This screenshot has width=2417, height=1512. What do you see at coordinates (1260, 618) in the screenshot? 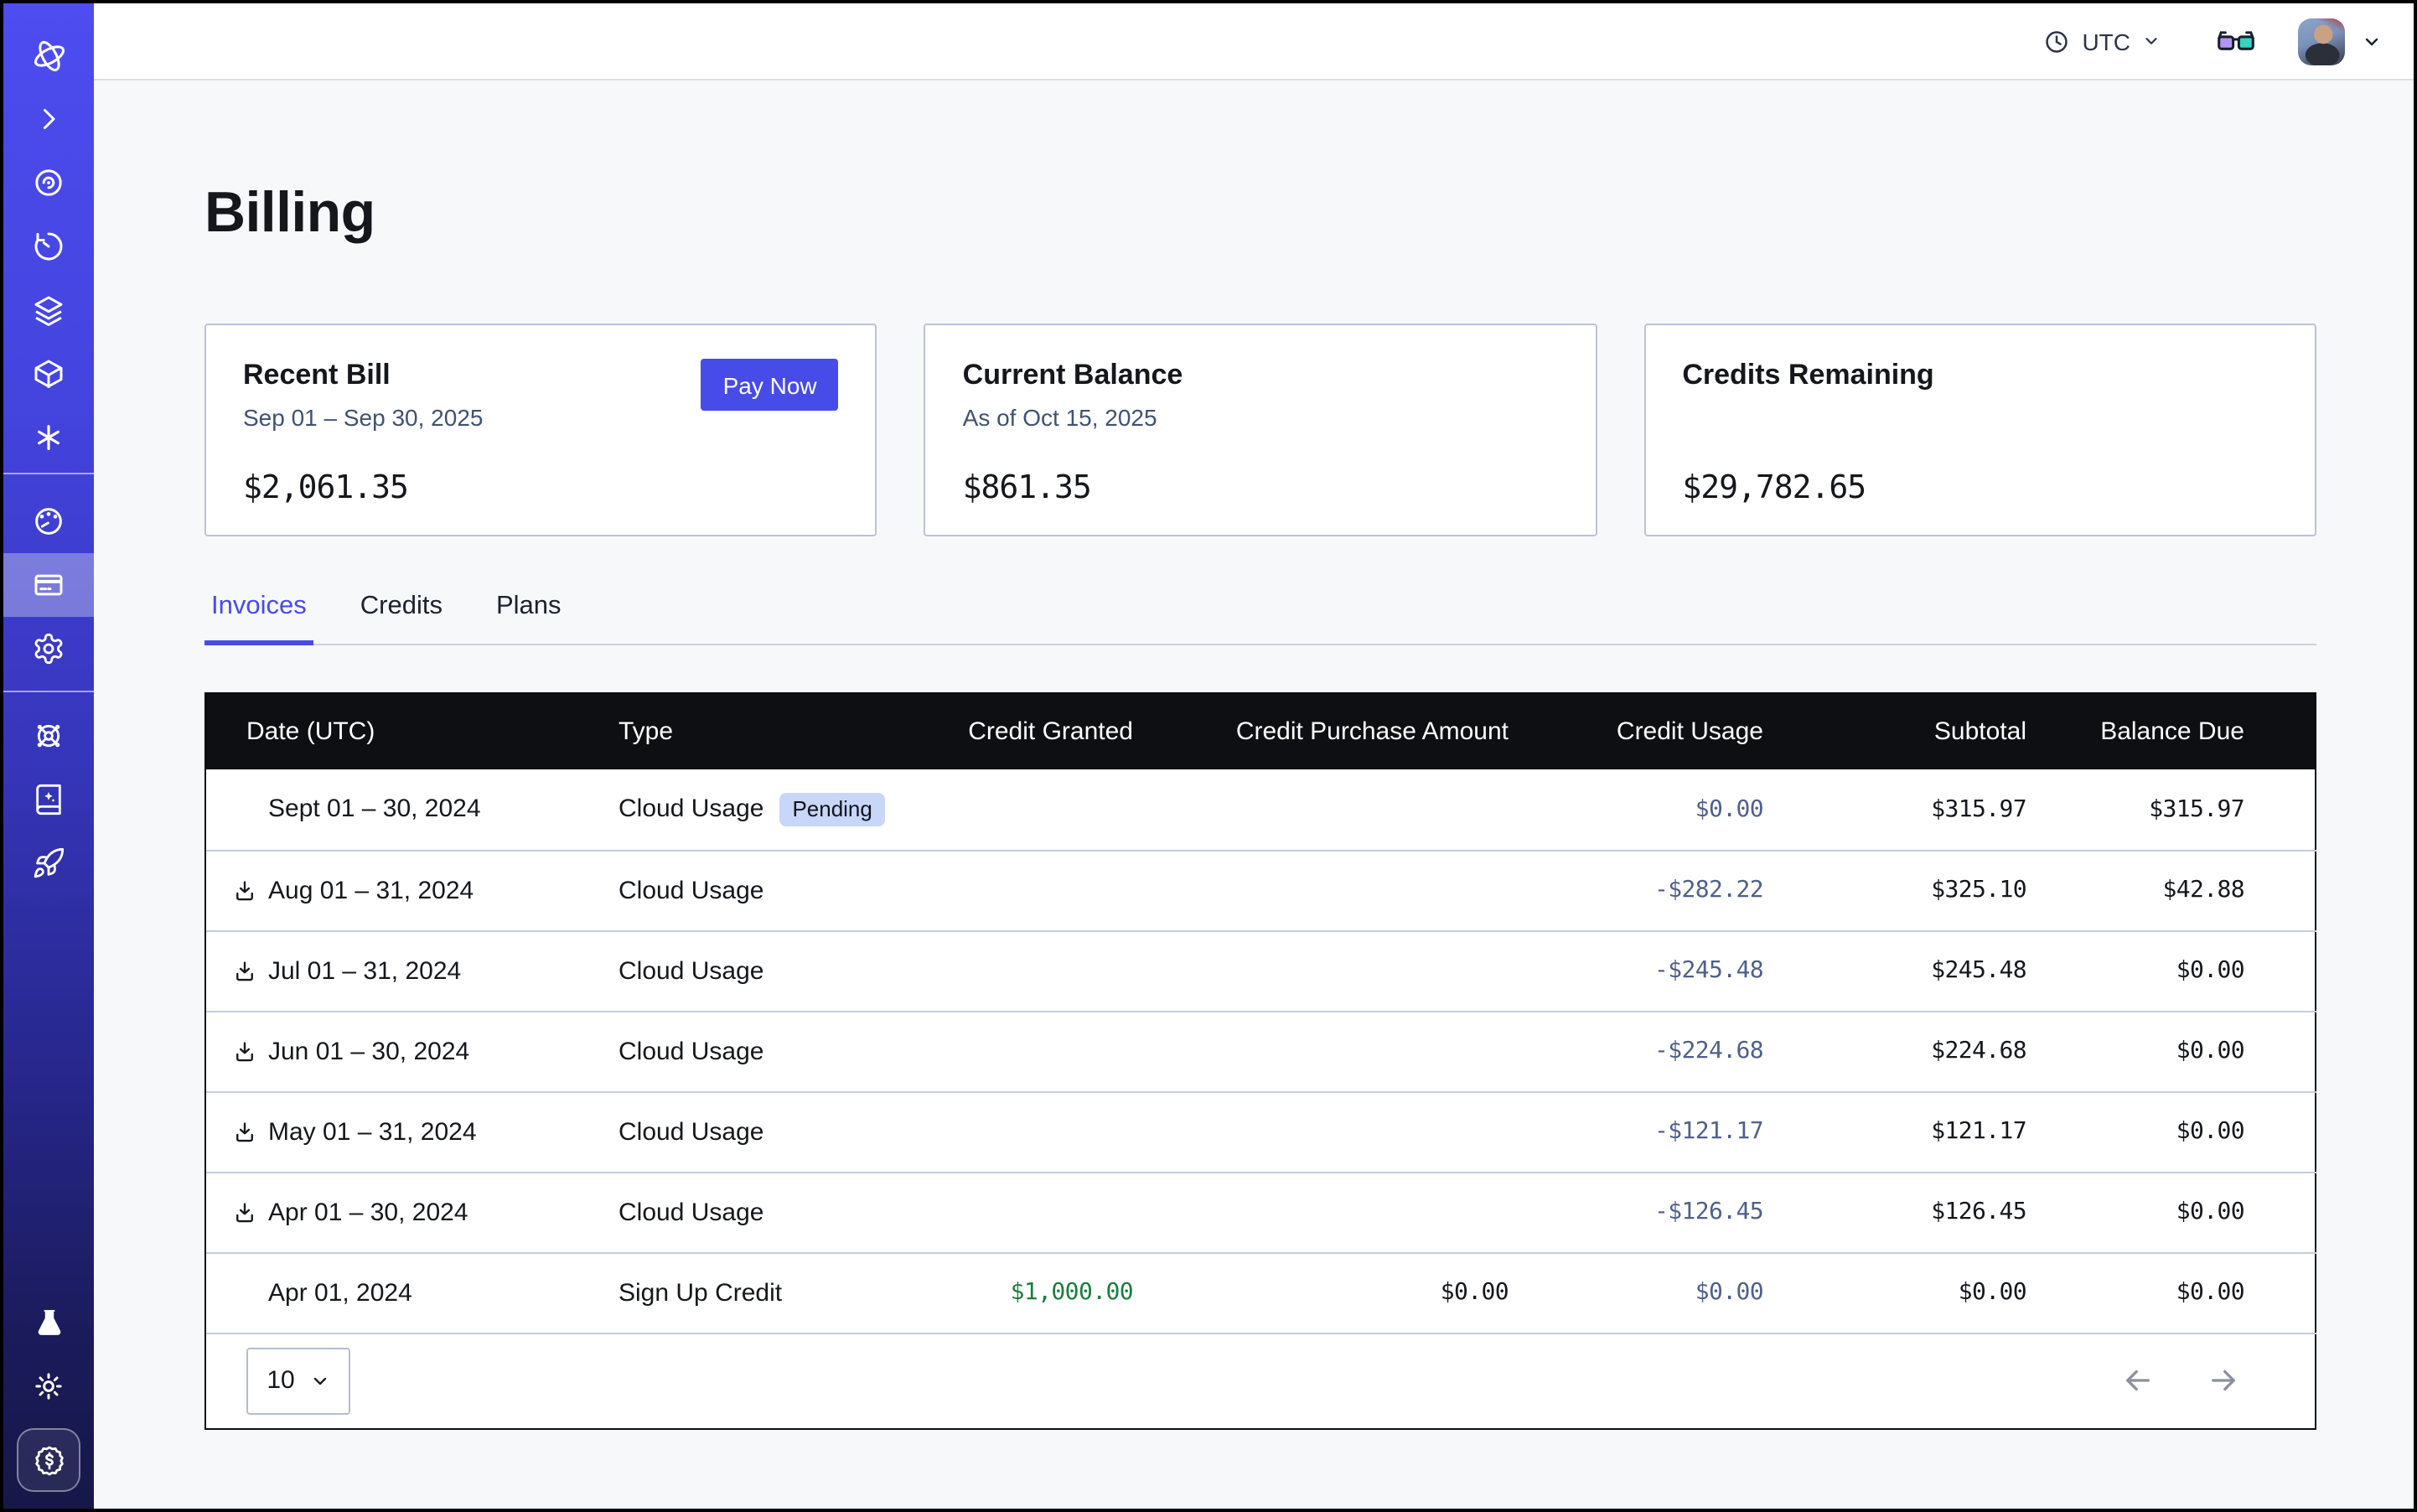
I see `billing-tabs: Invoices Credits Plans` at bounding box center [1260, 618].